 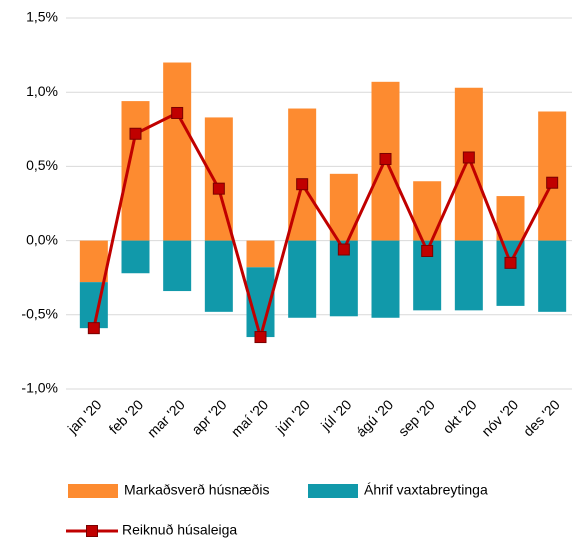 What do you see at coordinates (375, 418) in the screenshot?
I see `x-tick-label: ágú '20` at bounding box center [375, 418].